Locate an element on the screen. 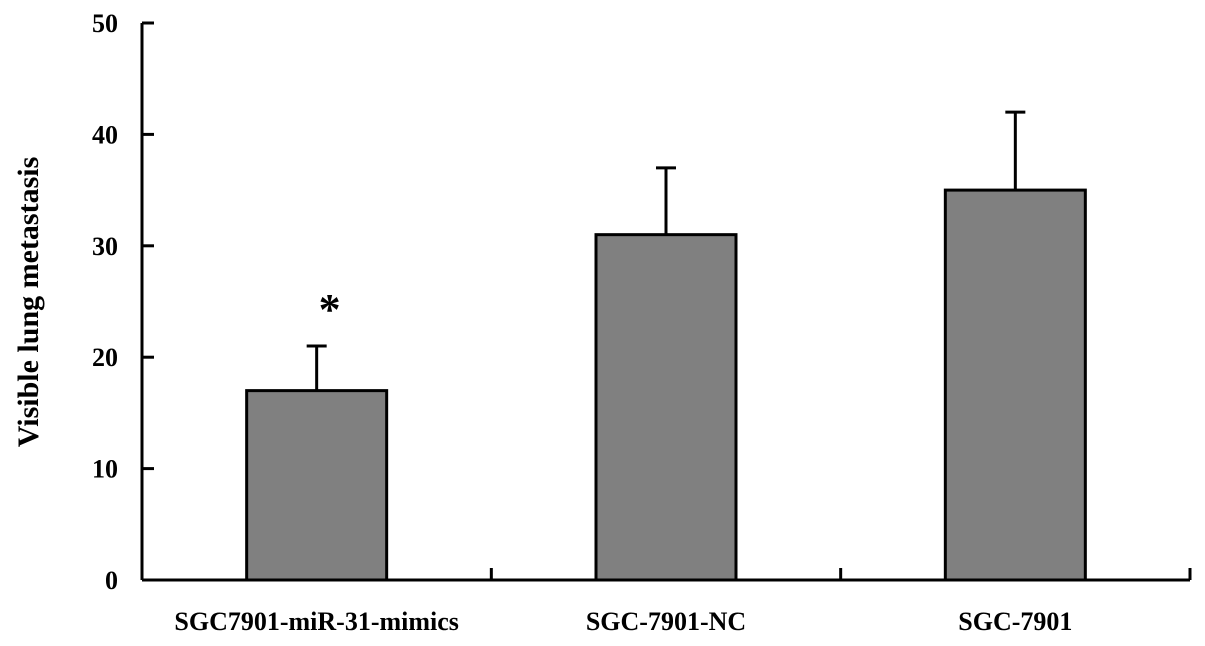  x-category-label: SGC-7901-NC is located at coordinates (666, 621).